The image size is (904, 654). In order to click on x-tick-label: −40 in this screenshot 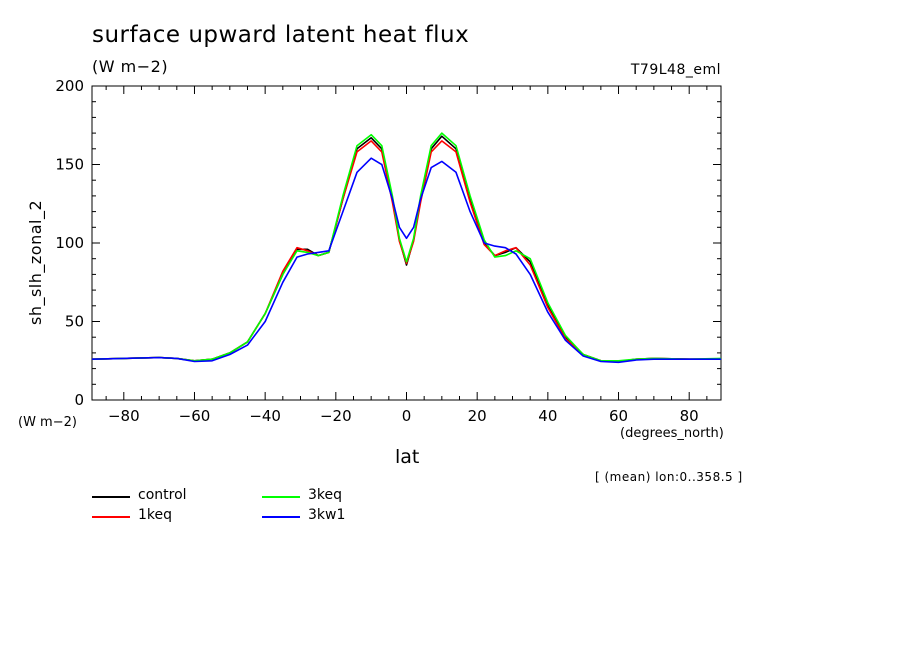, I will do `click(265, 416)`.